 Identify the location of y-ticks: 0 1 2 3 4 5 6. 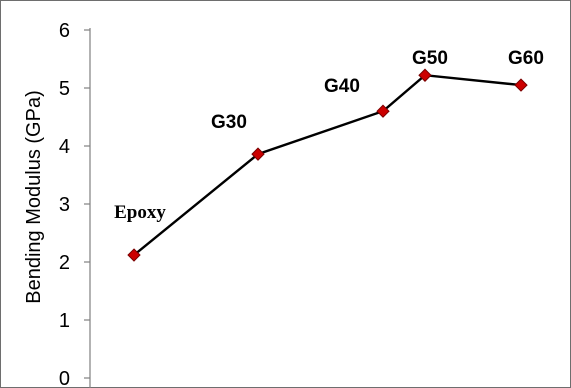
(74, 204).